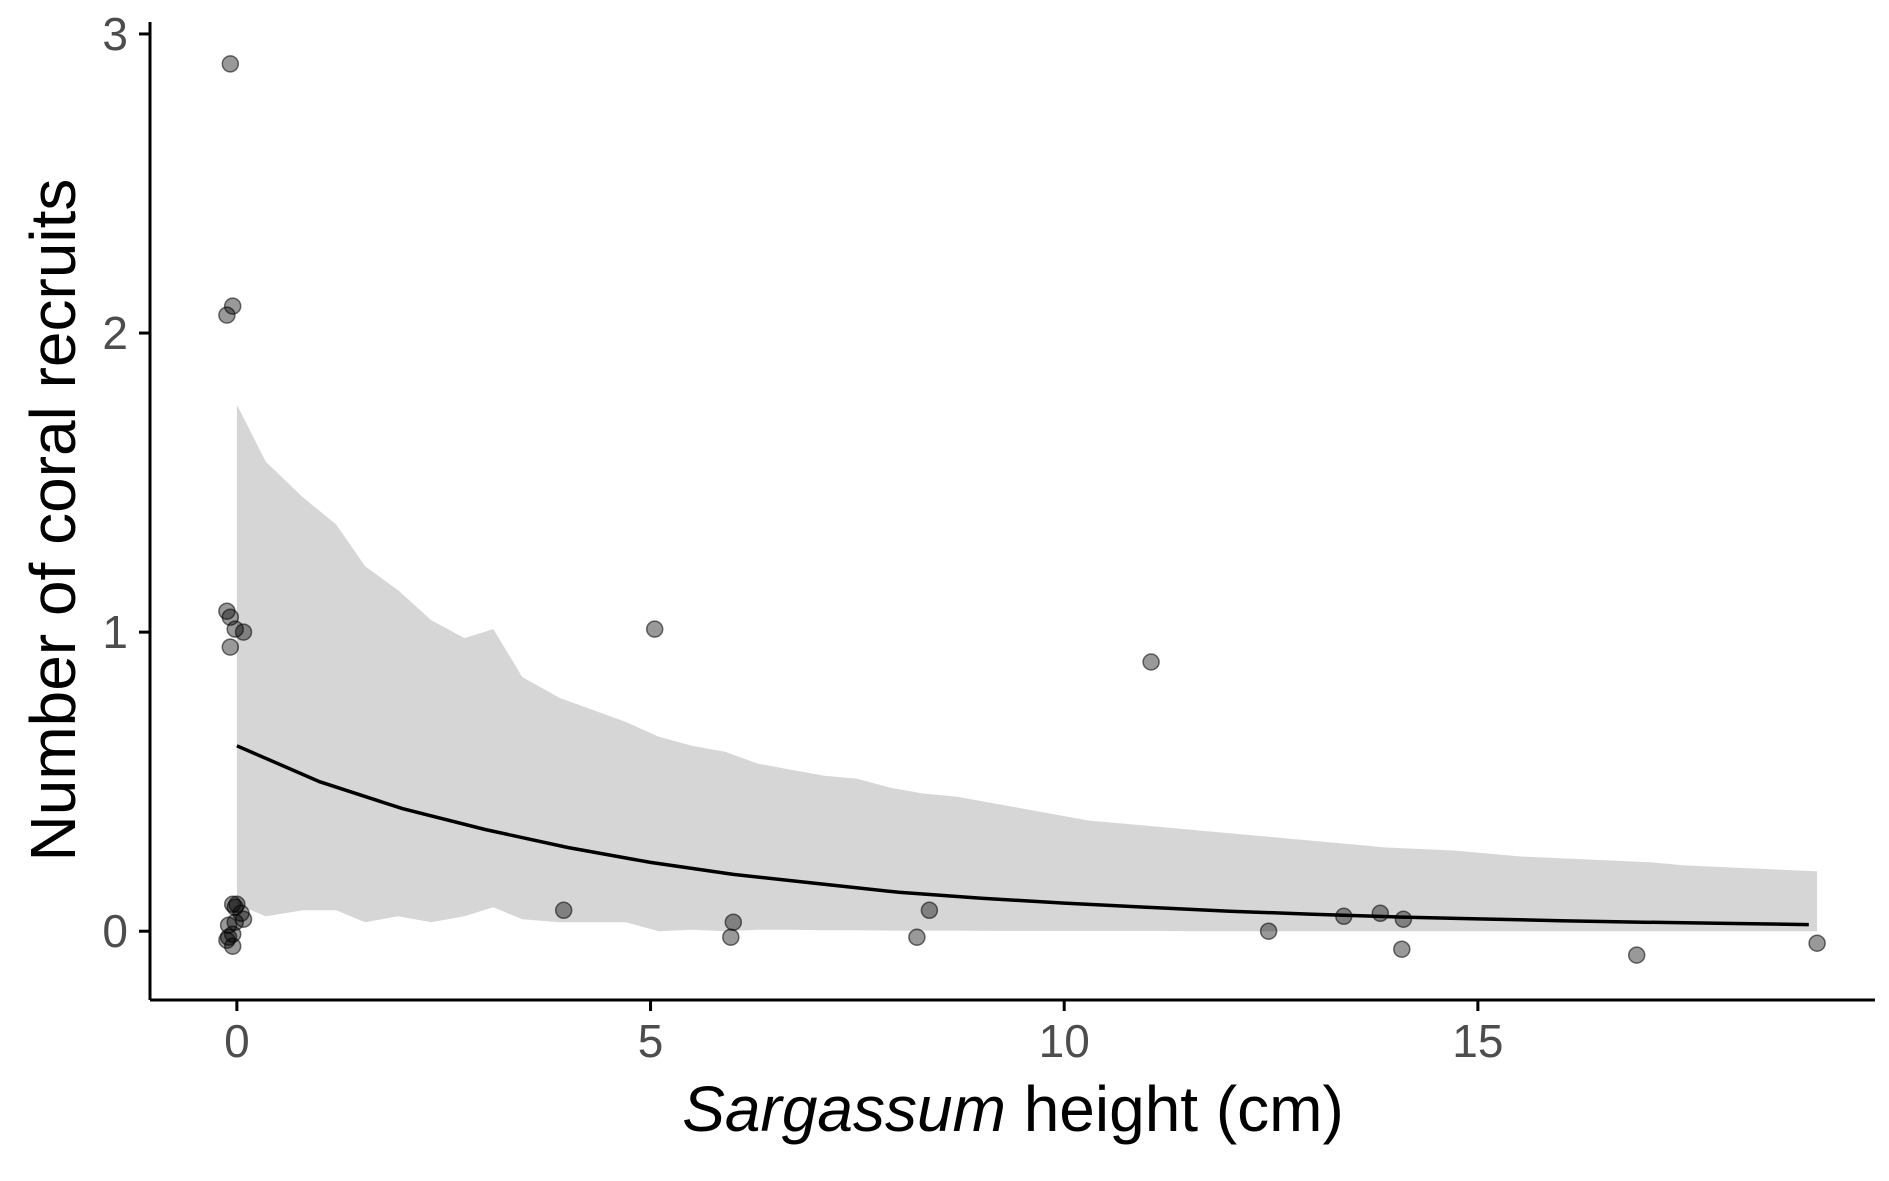 Image resolution: width=1889 pixels, height=1181 pixels. Describe the element at coordinates (115, 931) in the screenshot. I see `y-tick-label: 0` at that location.